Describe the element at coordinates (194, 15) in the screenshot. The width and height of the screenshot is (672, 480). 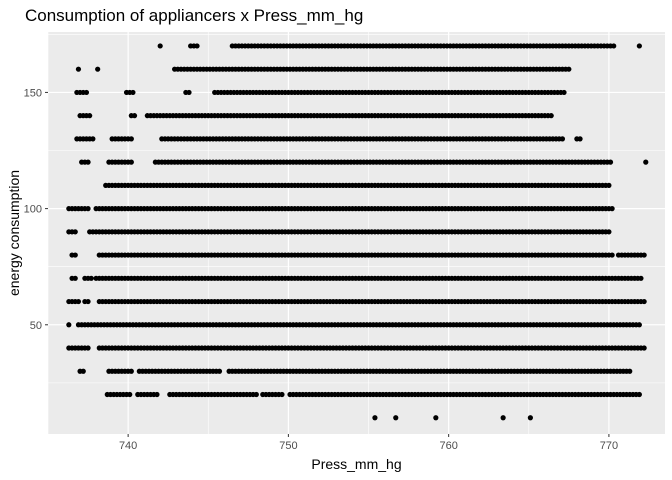
I see `chart-title: Consumption of appliancers x Press_mm_hg` at that location.